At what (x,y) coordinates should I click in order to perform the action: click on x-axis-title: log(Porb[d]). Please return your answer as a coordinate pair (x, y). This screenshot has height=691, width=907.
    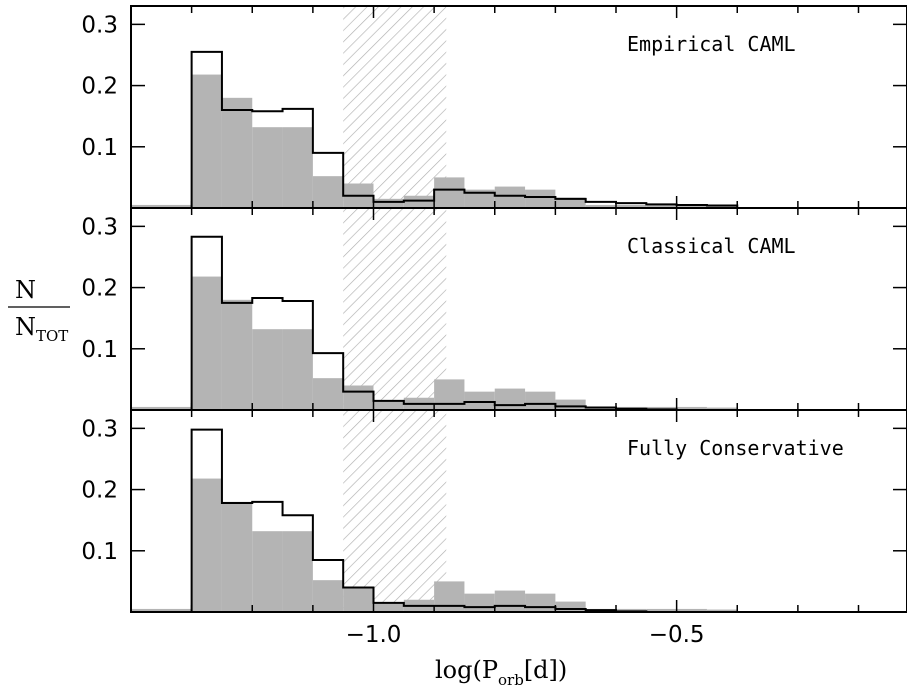
    Looking at the image, I should click on (501, 672).